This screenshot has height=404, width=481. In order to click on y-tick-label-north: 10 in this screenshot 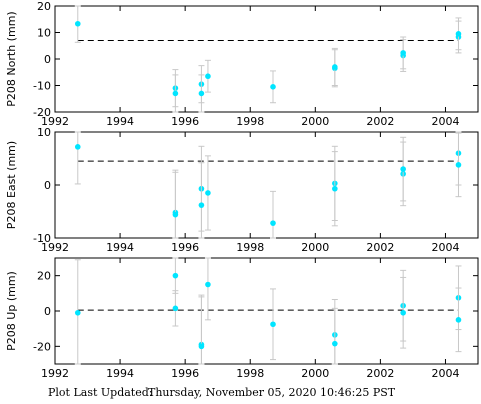, I will do `click(44, 33)`.